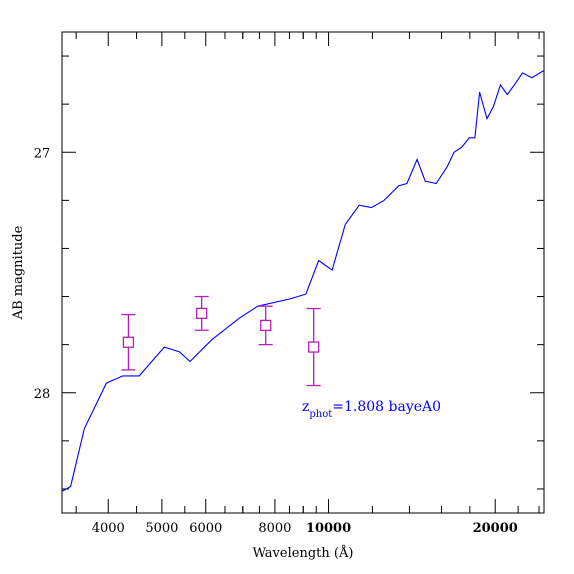 The image size is (574, 574). Describe the element at coordinates (274, 528) in the screenshot. I see `x-tick-label: 8000` at that location.